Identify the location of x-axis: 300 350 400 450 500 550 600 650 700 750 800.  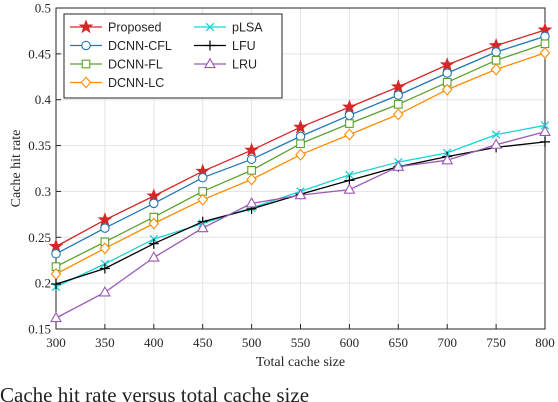
(300, 337).